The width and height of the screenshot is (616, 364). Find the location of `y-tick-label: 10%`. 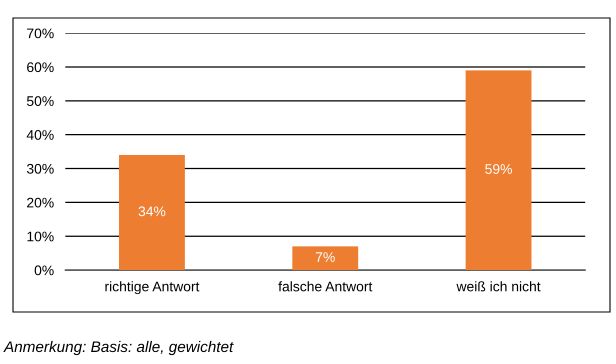

y-tick-label: 10% is located at coordinates (40, 237).